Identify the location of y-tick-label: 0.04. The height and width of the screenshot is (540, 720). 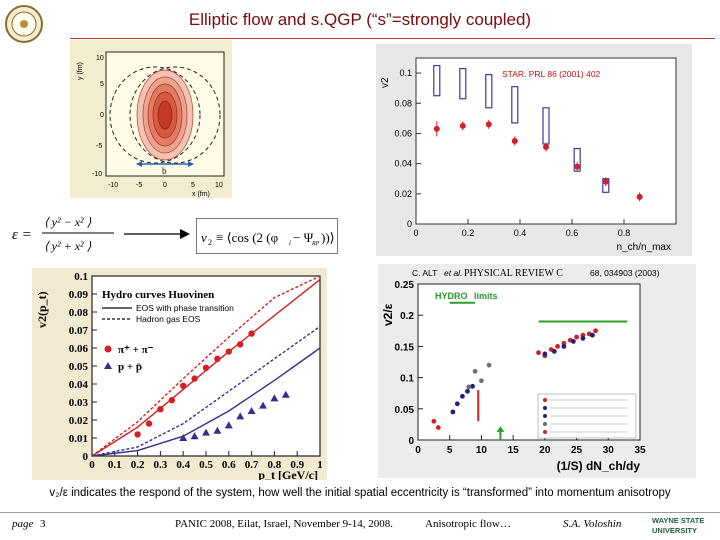
(79, 385).